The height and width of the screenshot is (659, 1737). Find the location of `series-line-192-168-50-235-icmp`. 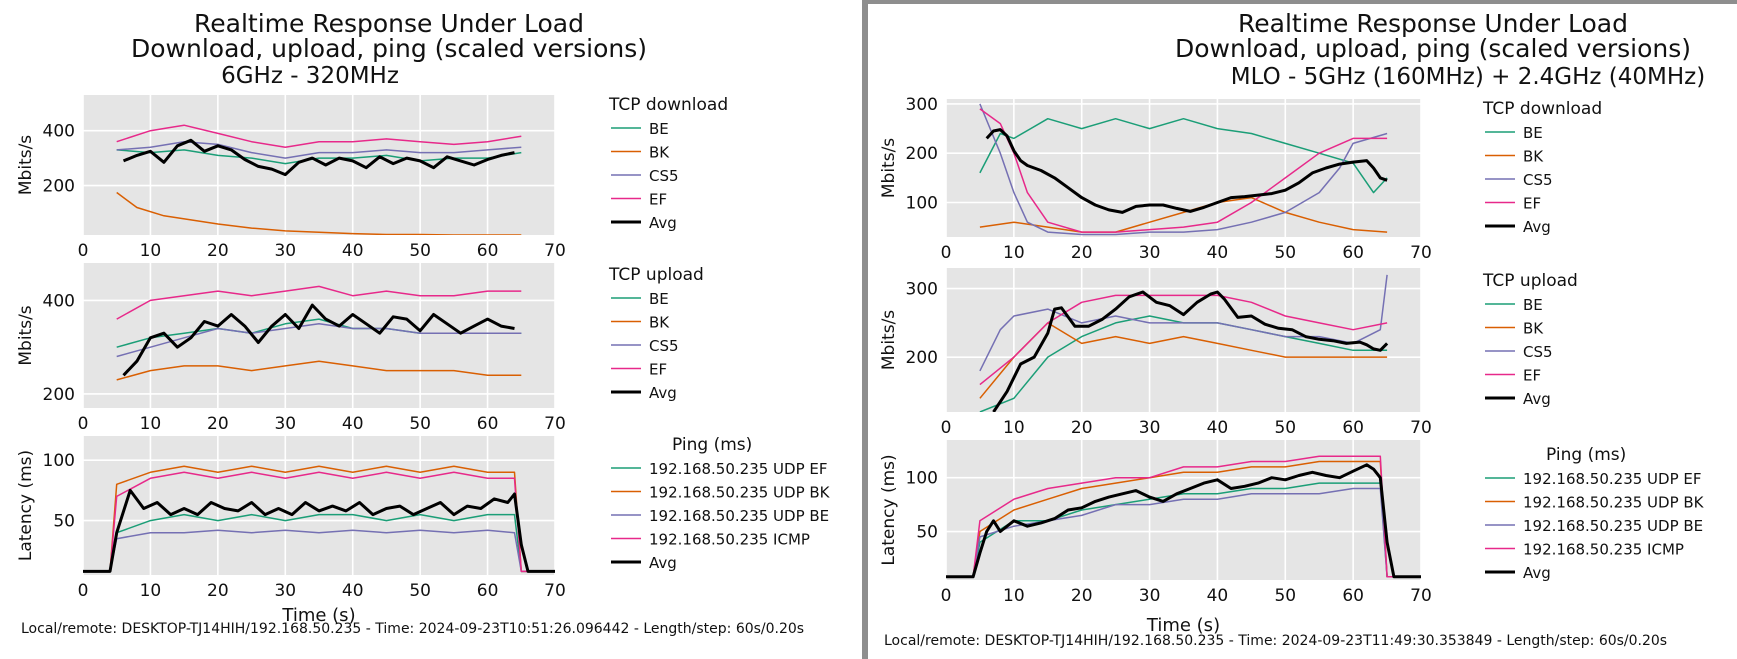

series-line-192-168-50-235-icmp is located at coordinates (319, 522).